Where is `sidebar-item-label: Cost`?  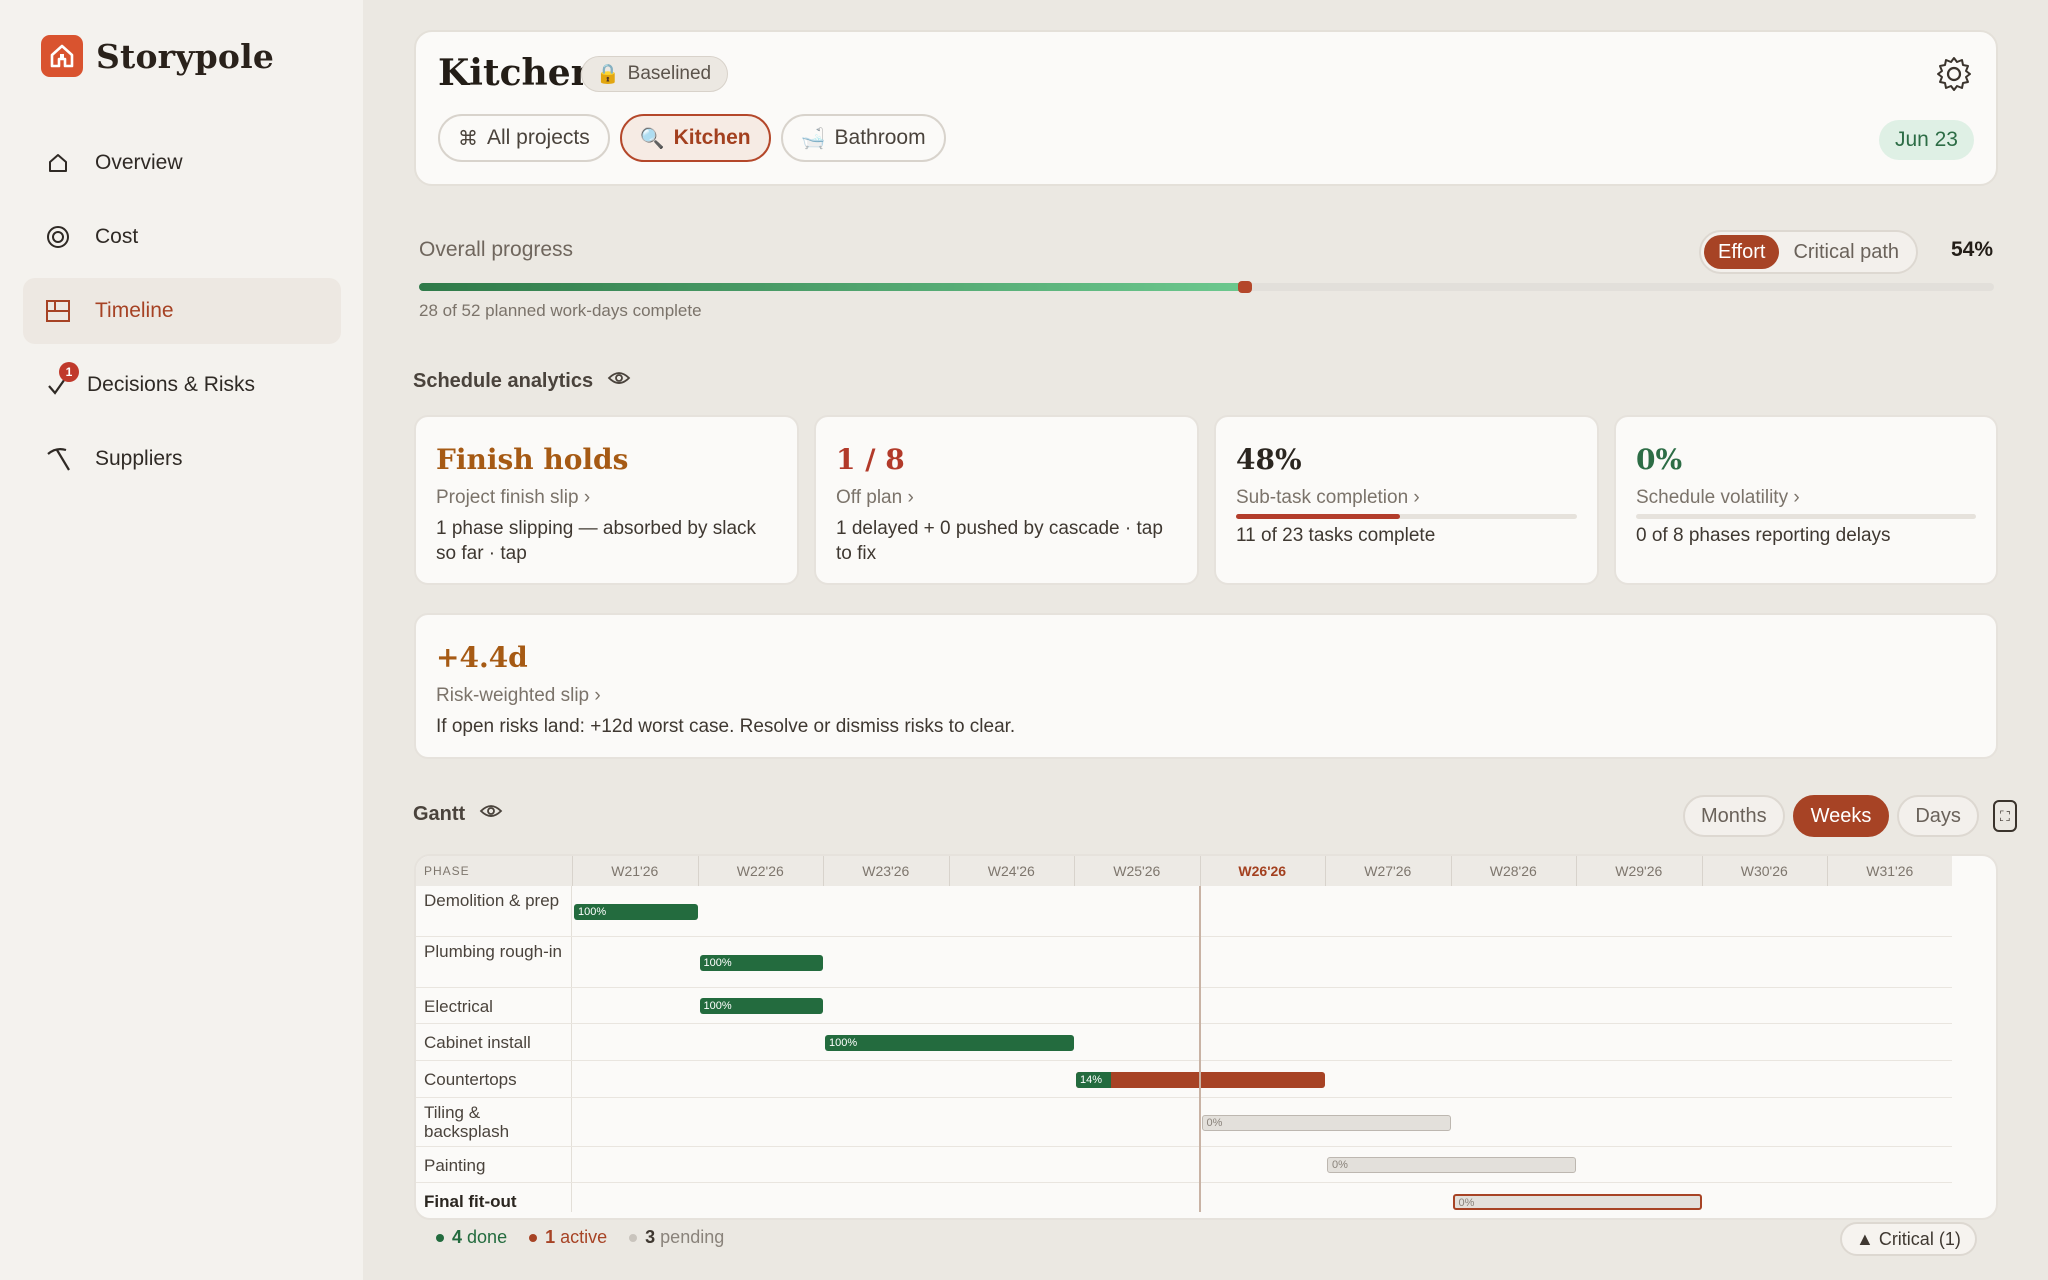 sidebar-item-label: Cost is located at coordinates (117, 236).